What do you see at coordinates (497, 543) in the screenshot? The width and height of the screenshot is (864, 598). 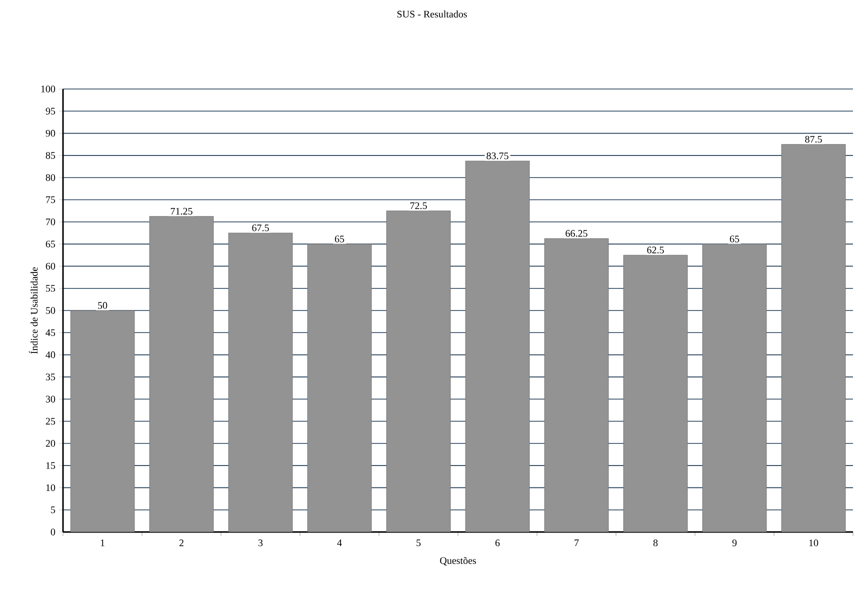 I see `x-tick-label: 6` at bounding box center [497, 543].